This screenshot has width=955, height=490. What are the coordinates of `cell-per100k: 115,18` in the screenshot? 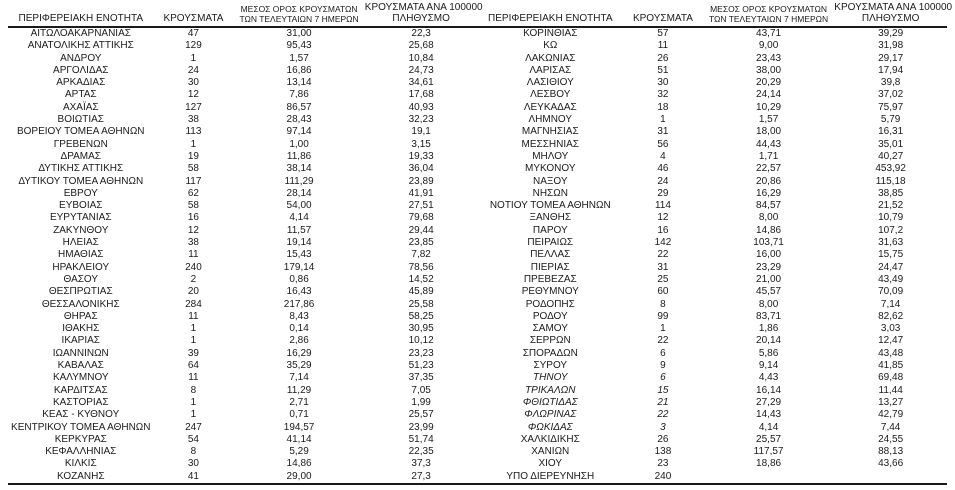 It's located at (890, 181).